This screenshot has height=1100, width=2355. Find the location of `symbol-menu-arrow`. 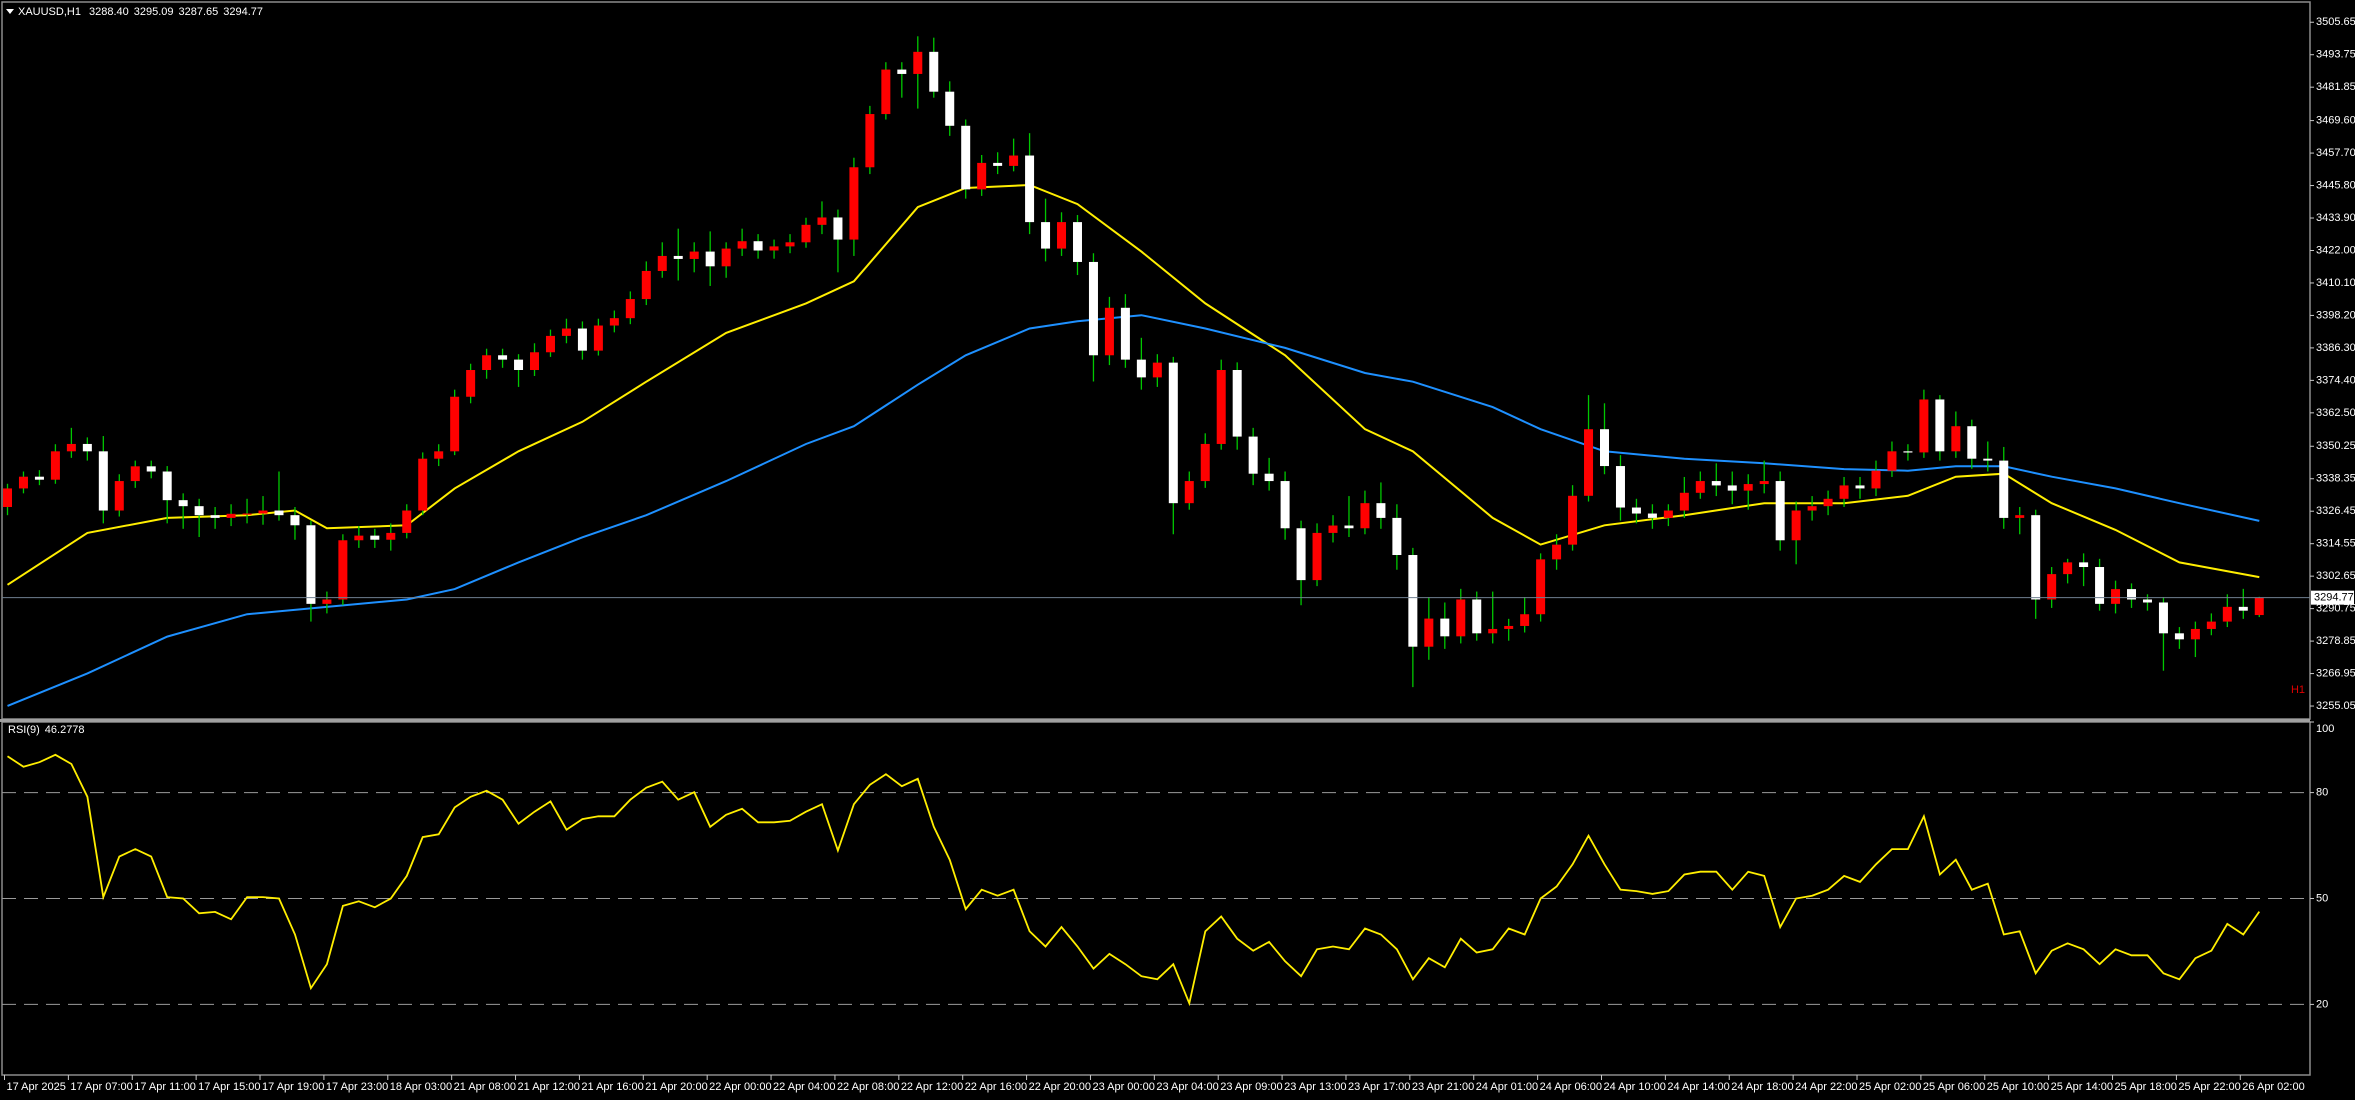

symbol-menu-arrow is located at coordinates (10, 11).